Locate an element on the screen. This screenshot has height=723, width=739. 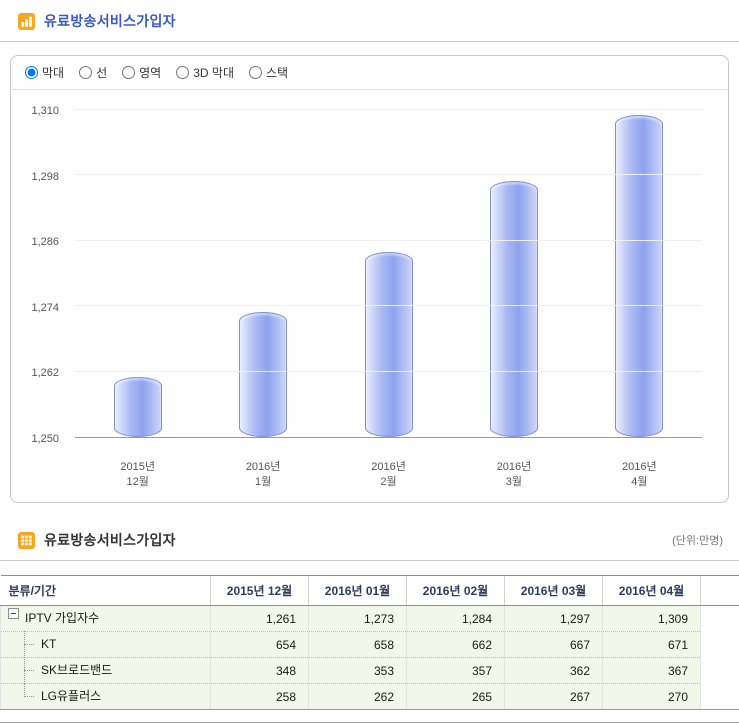
column-header: 2015년 12월 is located at coordinates (260, 591).